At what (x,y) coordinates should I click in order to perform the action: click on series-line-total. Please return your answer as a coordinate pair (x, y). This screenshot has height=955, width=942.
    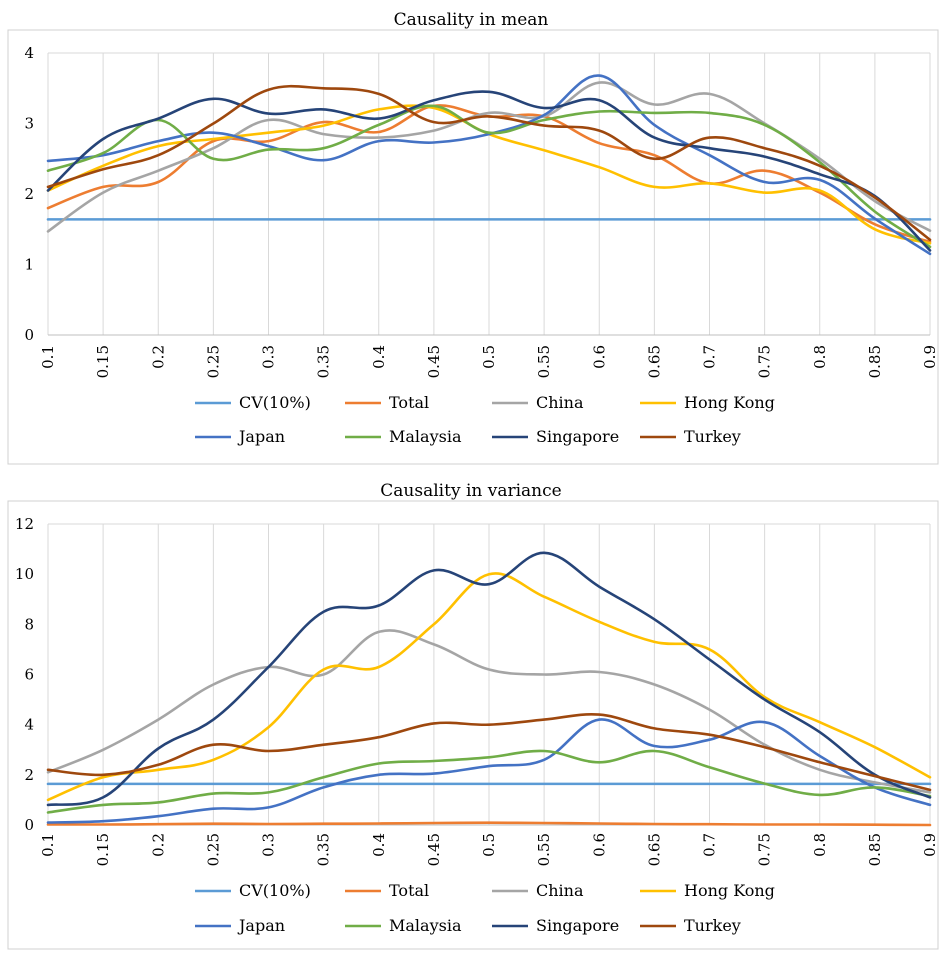
    Looking at the image, I should click on (489, 824).